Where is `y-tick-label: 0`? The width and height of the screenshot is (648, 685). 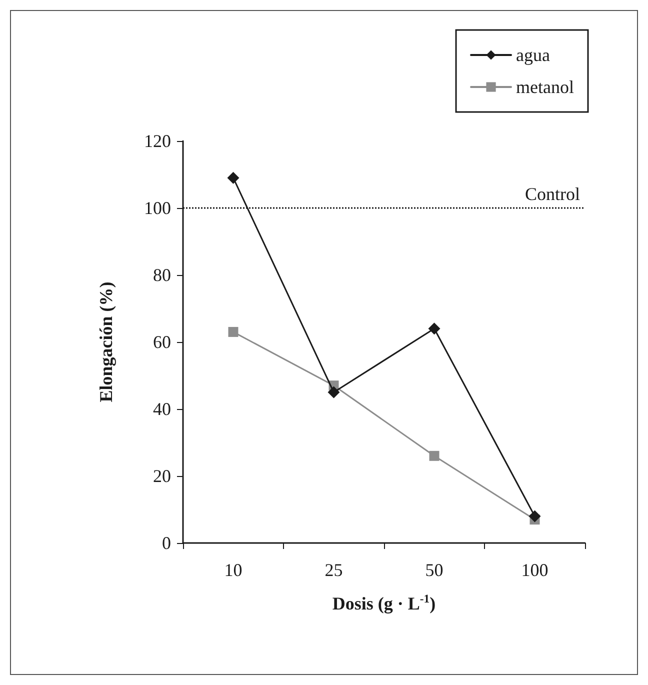 y-tick-label: 0 is located at coordinates (166, 543).